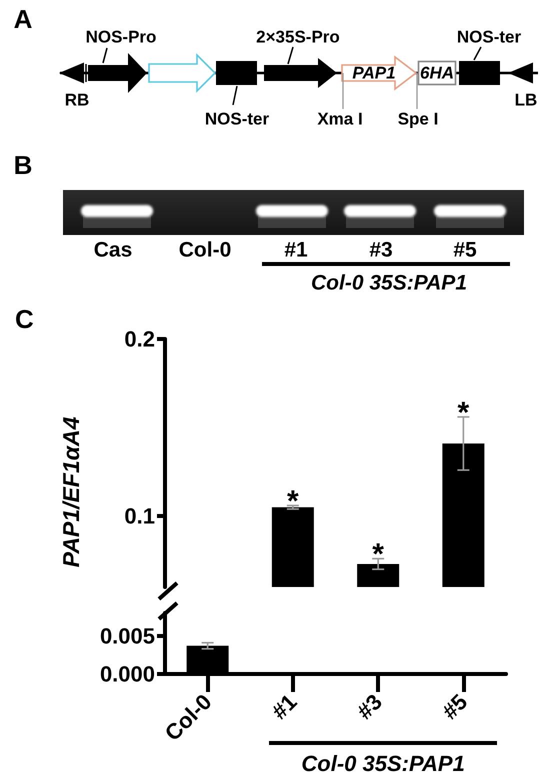 This screenshot has height=780, width=550. I want to click on y-tick-label: 0.000, so click(127, 674).